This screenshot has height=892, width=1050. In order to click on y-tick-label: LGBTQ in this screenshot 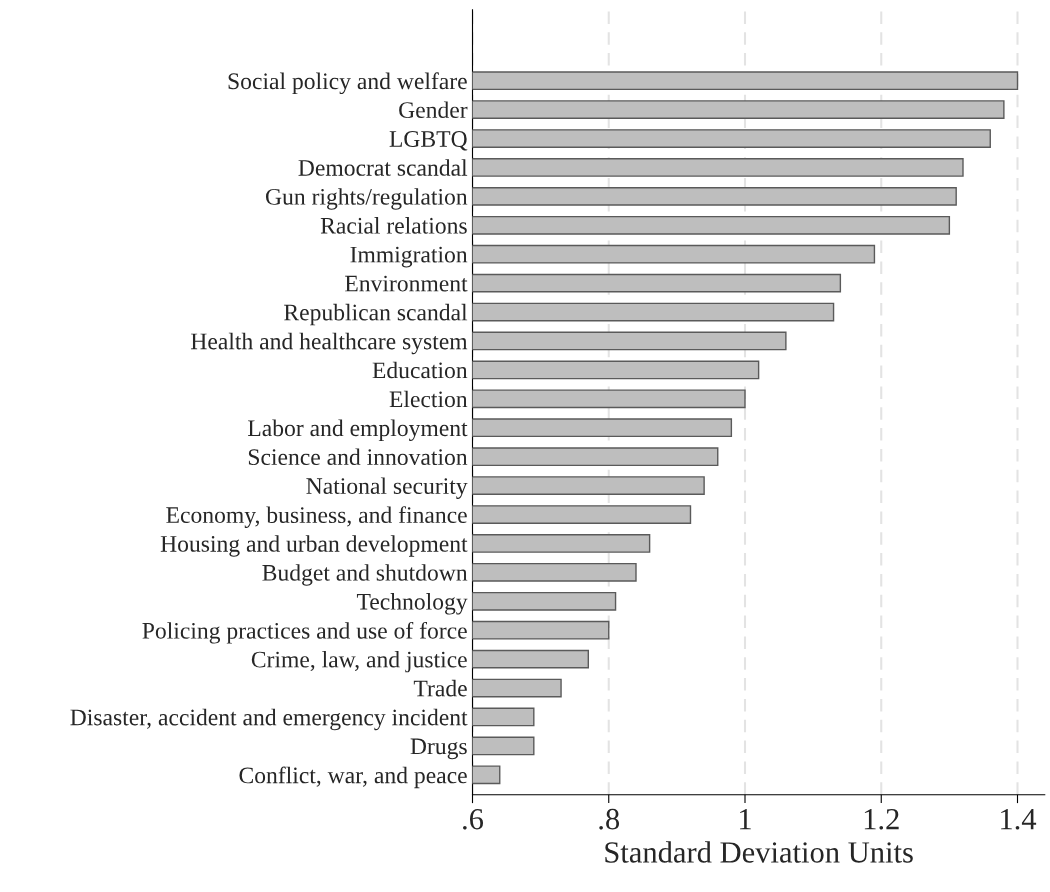, I will do `click(428, 141)`.